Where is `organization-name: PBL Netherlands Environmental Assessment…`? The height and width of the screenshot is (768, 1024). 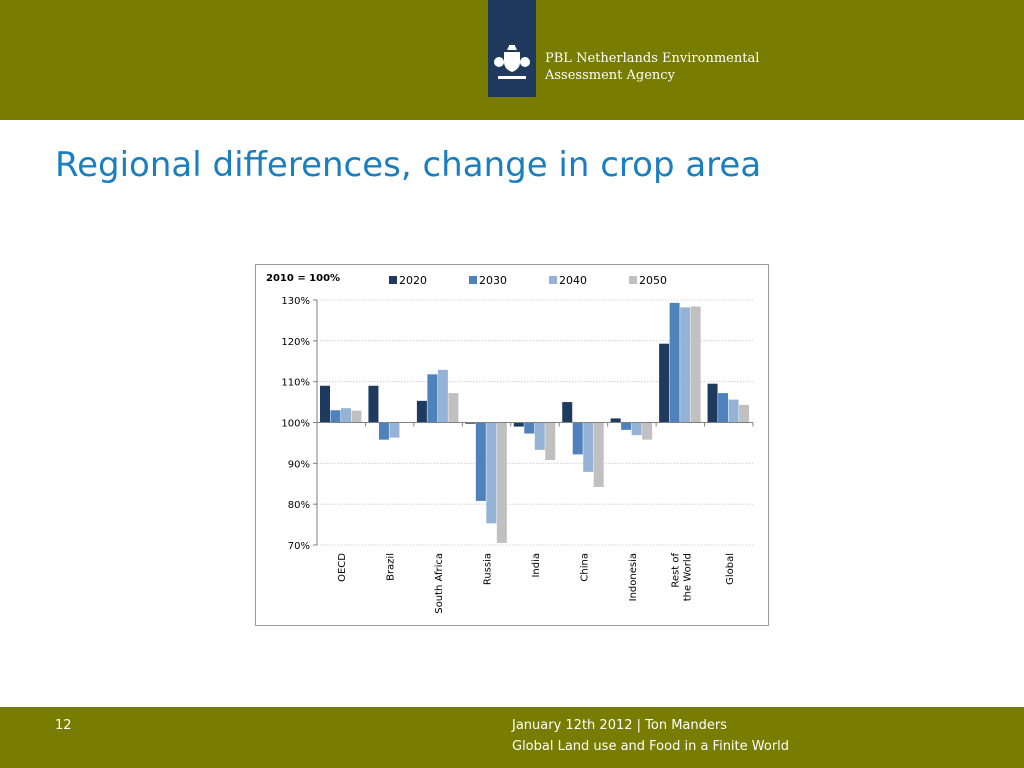
organization-name: PBL Netherlands Environmental Assessment… is located at coordinates (652, 67).